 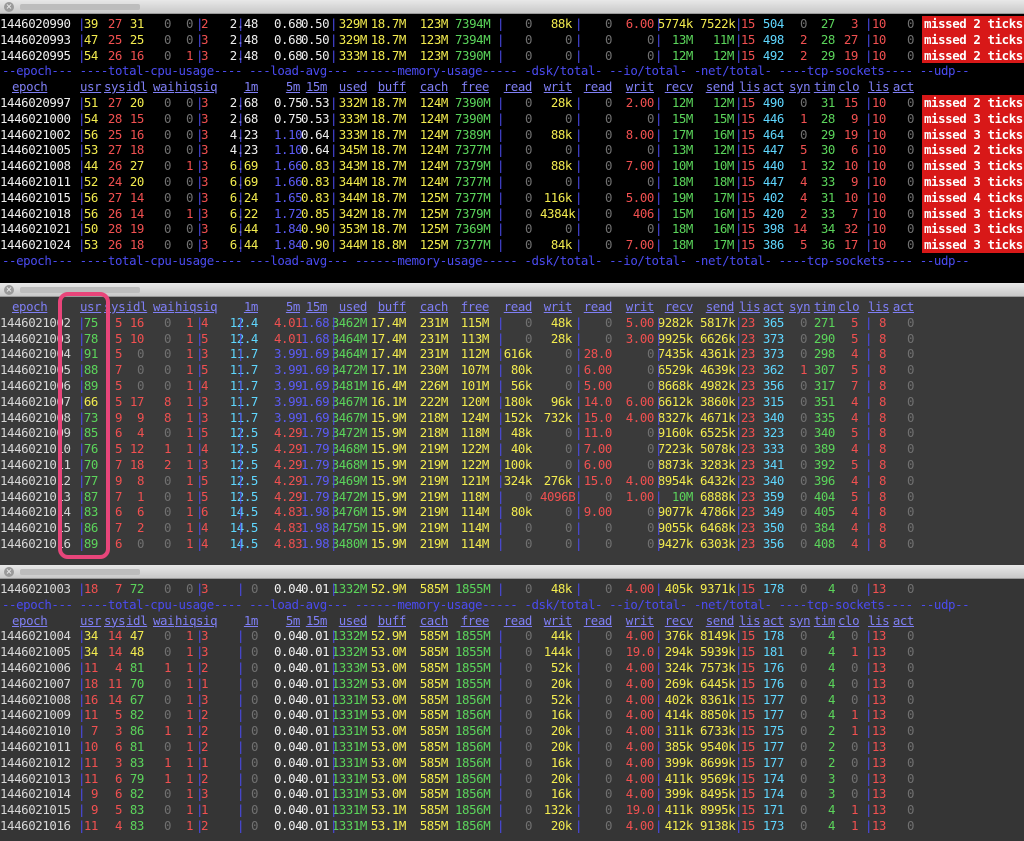 What do you see at coordinates (679, 810) in the screenshot?
I see `cell-recv: 411k` at bounding box center [679, 810].